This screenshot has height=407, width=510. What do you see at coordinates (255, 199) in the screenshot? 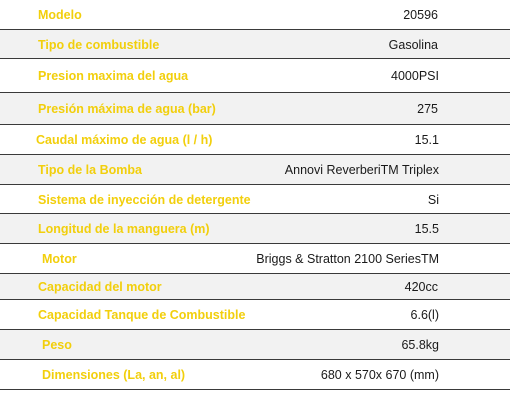
I see `table-row: Sistema de inyección de detergente Si` at bounding box center [255, 199].